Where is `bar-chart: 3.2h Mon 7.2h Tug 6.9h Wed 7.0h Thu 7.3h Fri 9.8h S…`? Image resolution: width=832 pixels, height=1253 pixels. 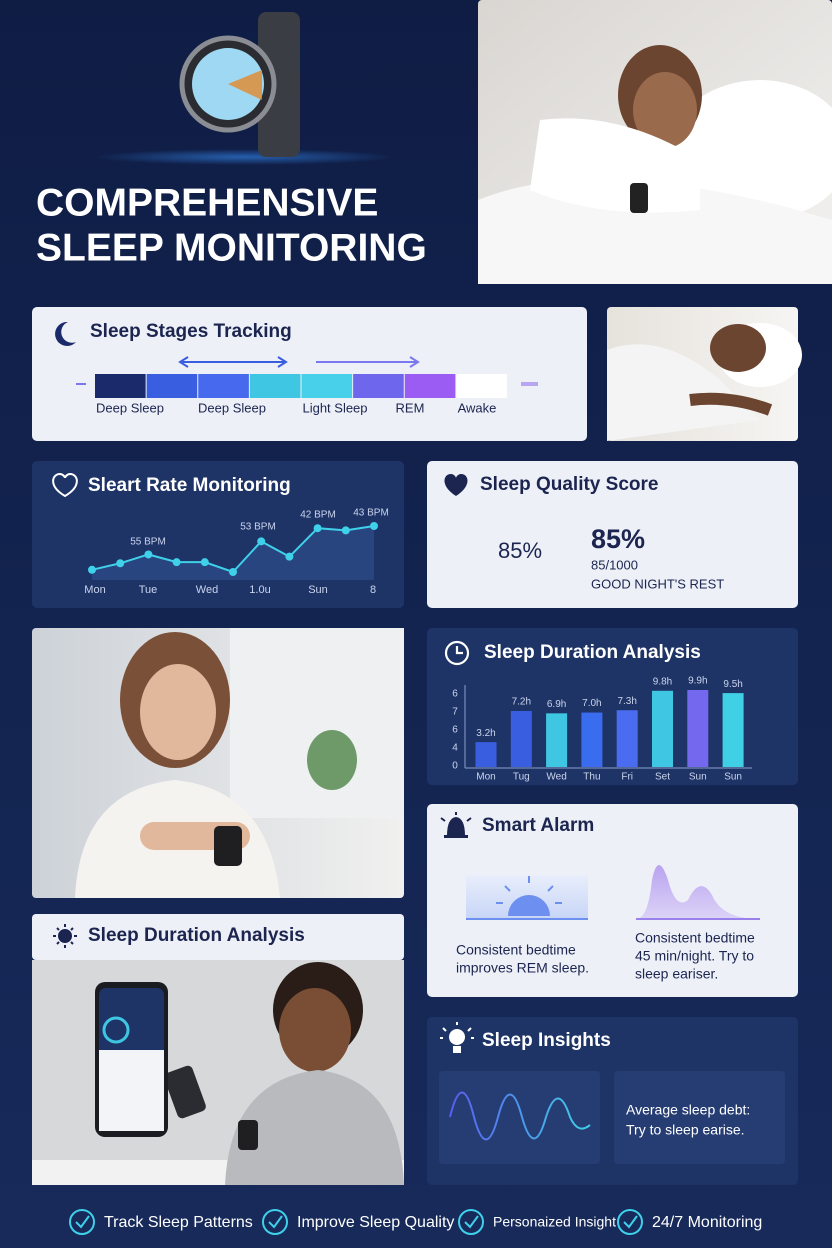 bar-chart: 3.2h Mon 7.2h Tug 6.9h Wed 7.0h Thu 7.3h Fri 9.8h S… is located at coordinates (609, 729).